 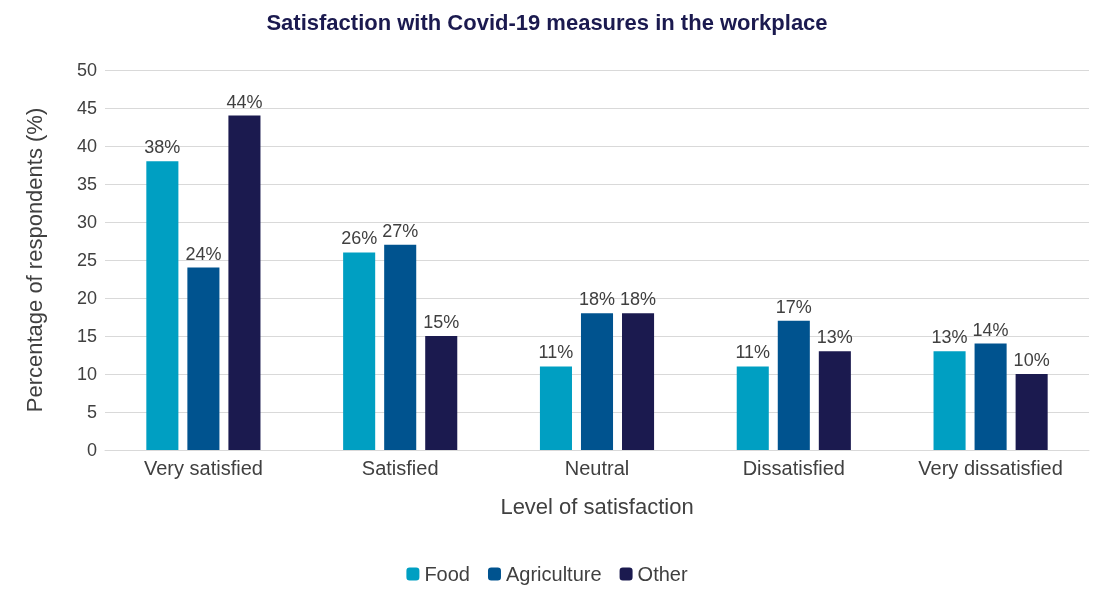 I want to click on y-tick-label: 50, so click(x=86, y=70).